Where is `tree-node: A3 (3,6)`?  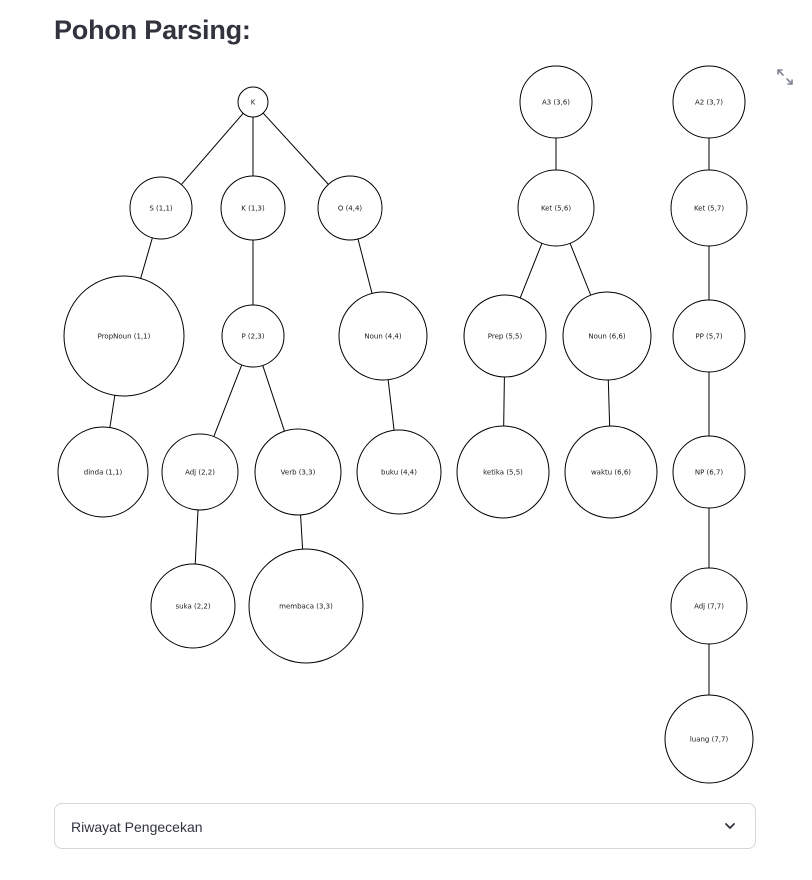
tree-node: A3 (3,6) is located at coordinates (556, 102).